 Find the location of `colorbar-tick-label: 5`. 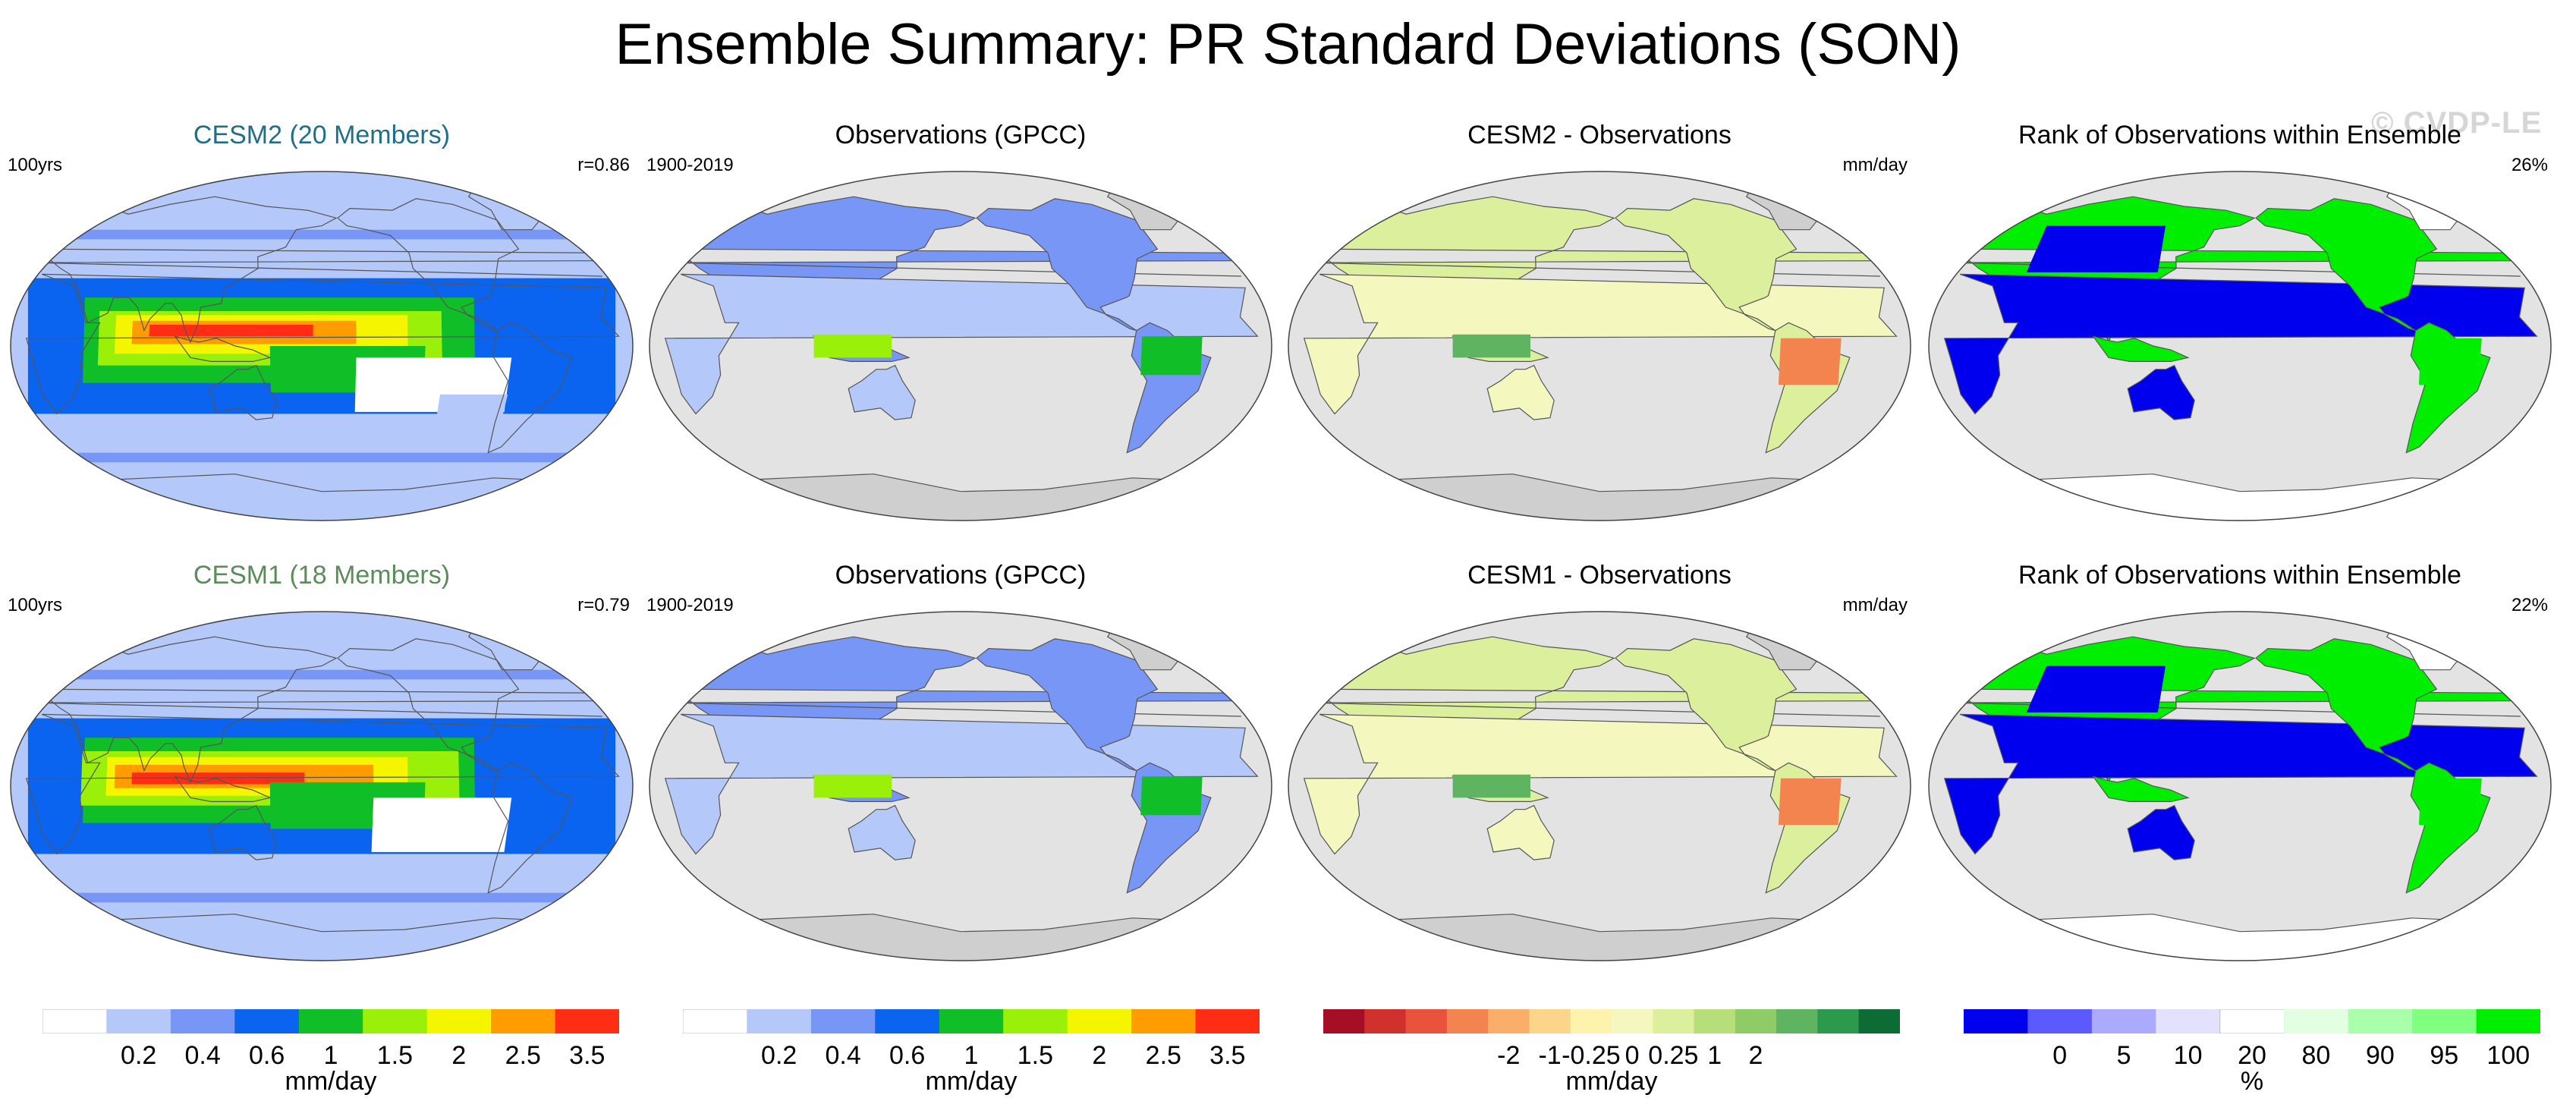

colorbar-tick-label: 5 is located at coordinates (2123, 1055).